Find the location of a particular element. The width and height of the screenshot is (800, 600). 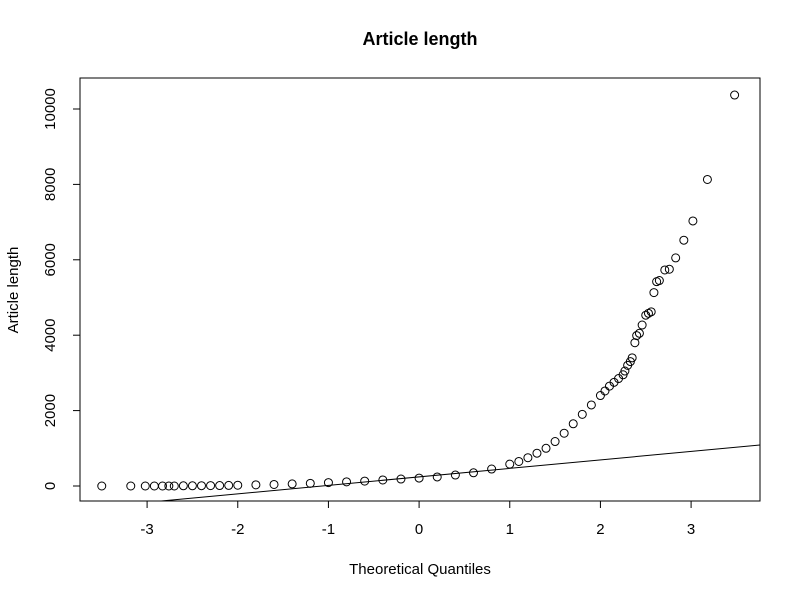

y-tick-label: 6000 is located at coordinates (50, 259).